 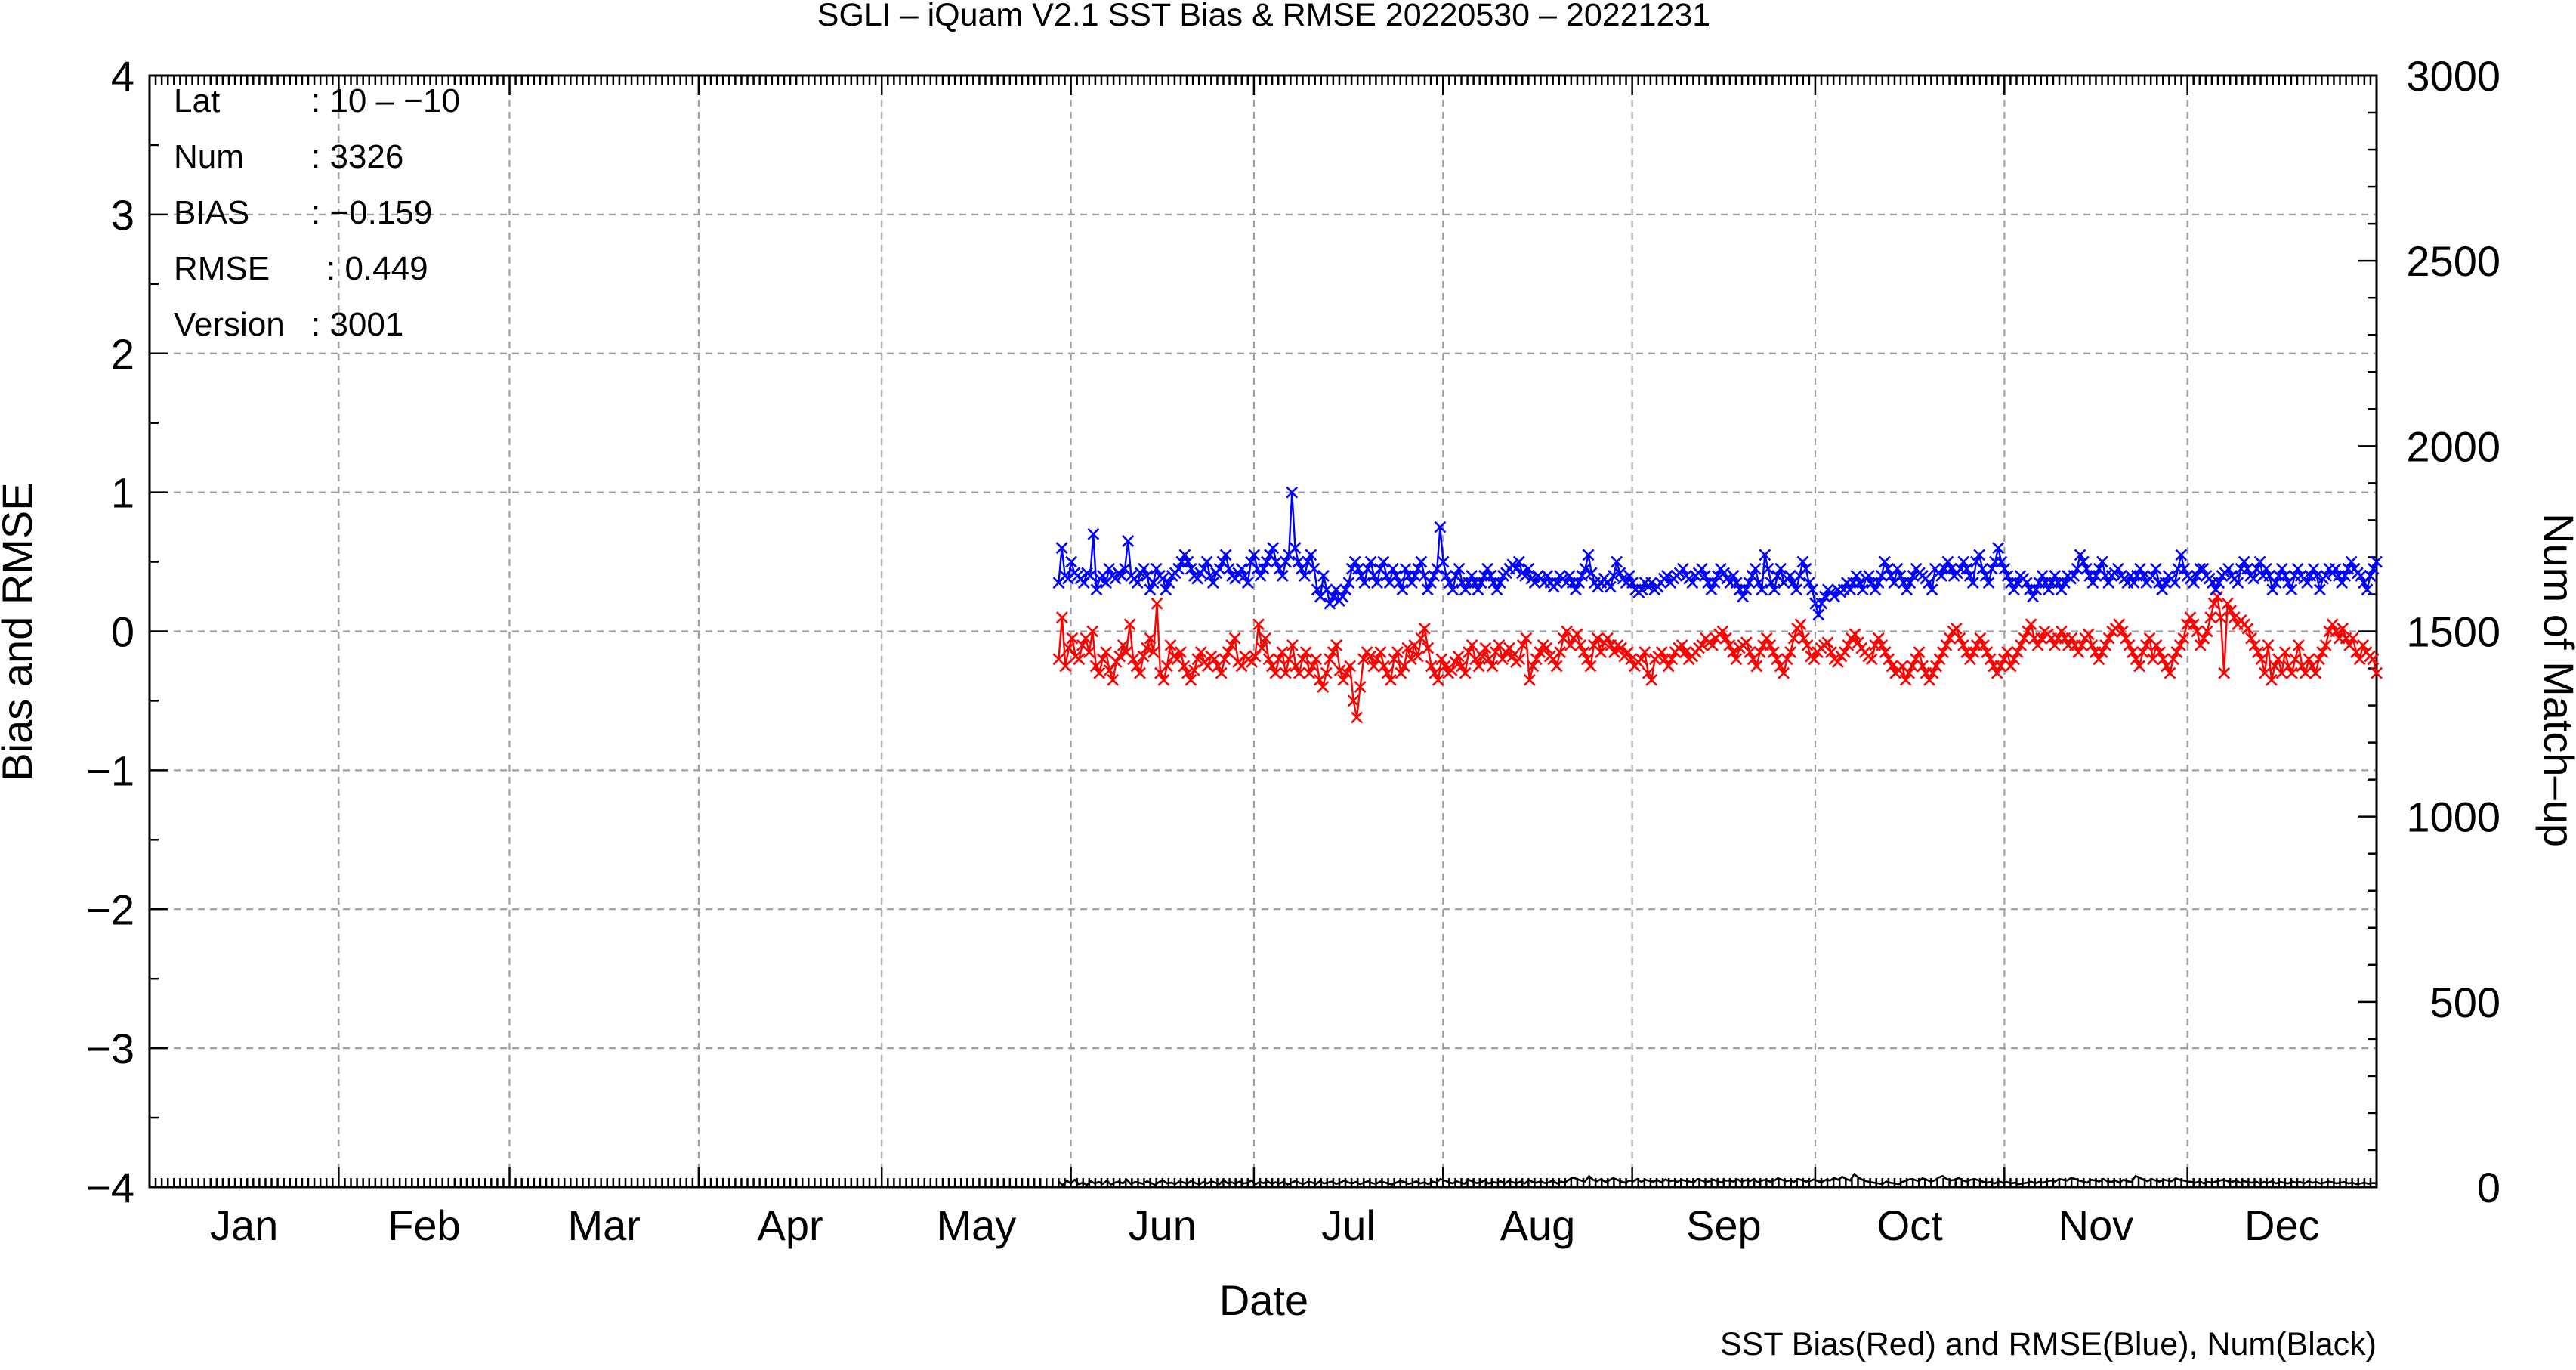 I want to click on info-value-lat: : 10 – −10, so click(x=385, y=100).